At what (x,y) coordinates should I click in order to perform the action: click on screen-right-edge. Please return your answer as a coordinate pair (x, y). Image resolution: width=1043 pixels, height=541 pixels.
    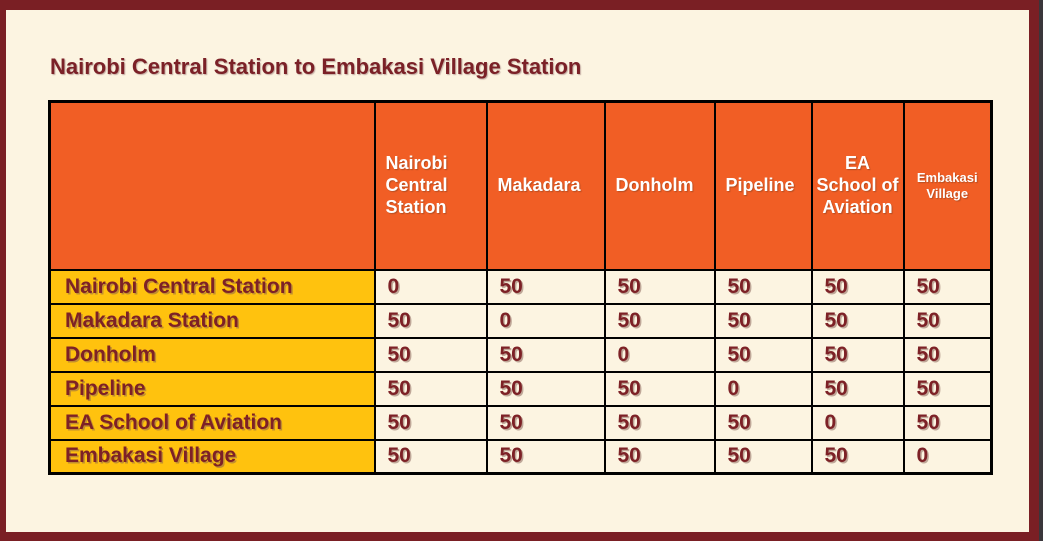
    Looking at the image, I should click on (1041, 270).